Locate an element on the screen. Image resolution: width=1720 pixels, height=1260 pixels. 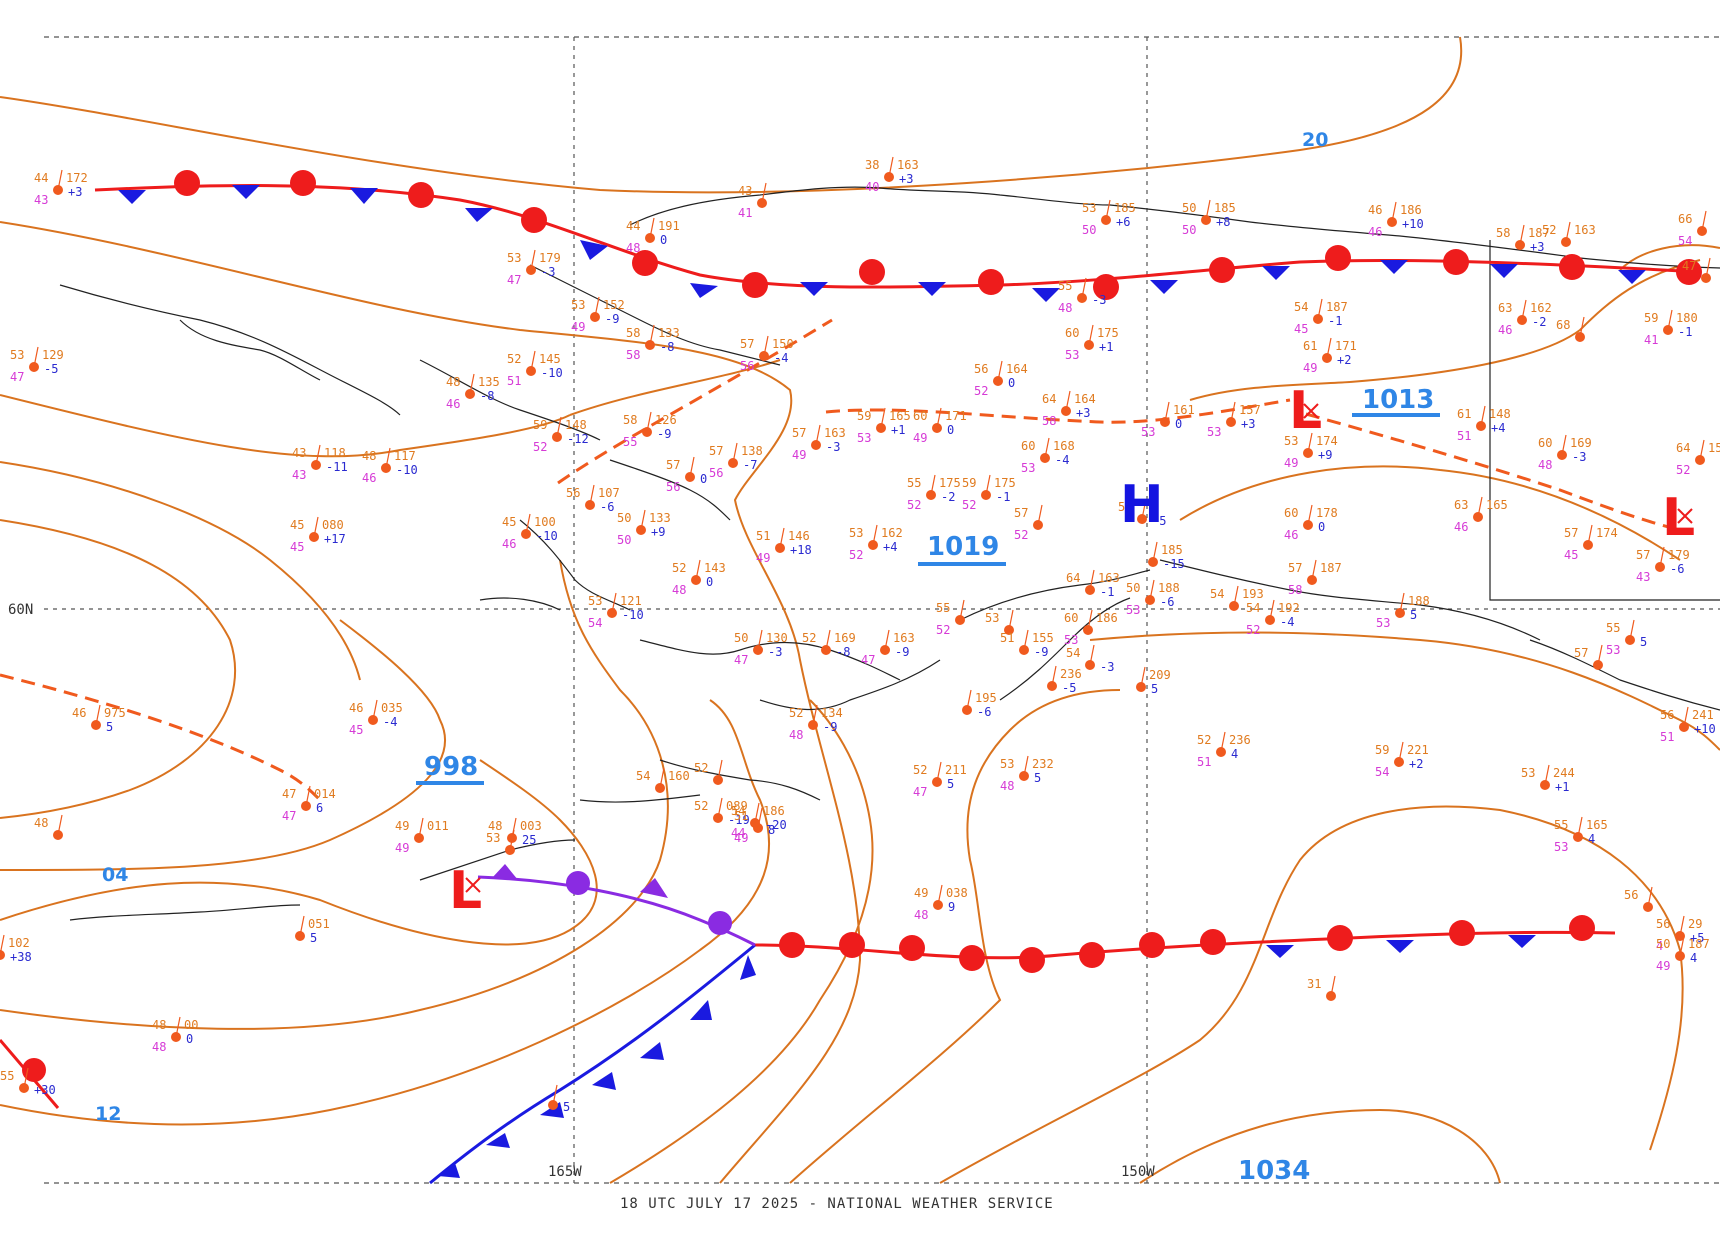
station-dewpoint: 49 is located at coordinates (1310, 368).